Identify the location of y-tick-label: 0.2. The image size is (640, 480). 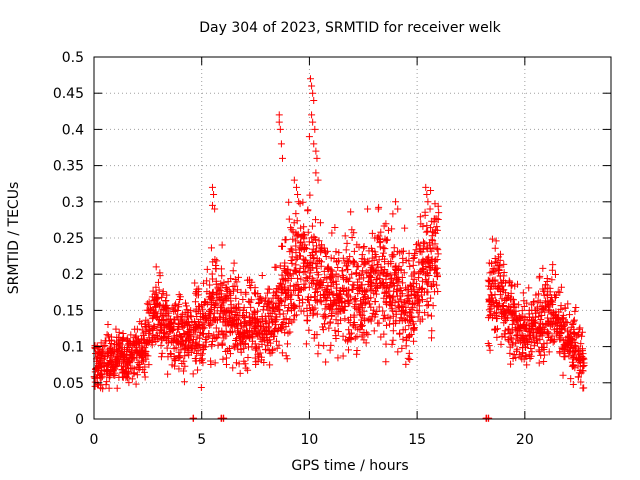
(73, 275).